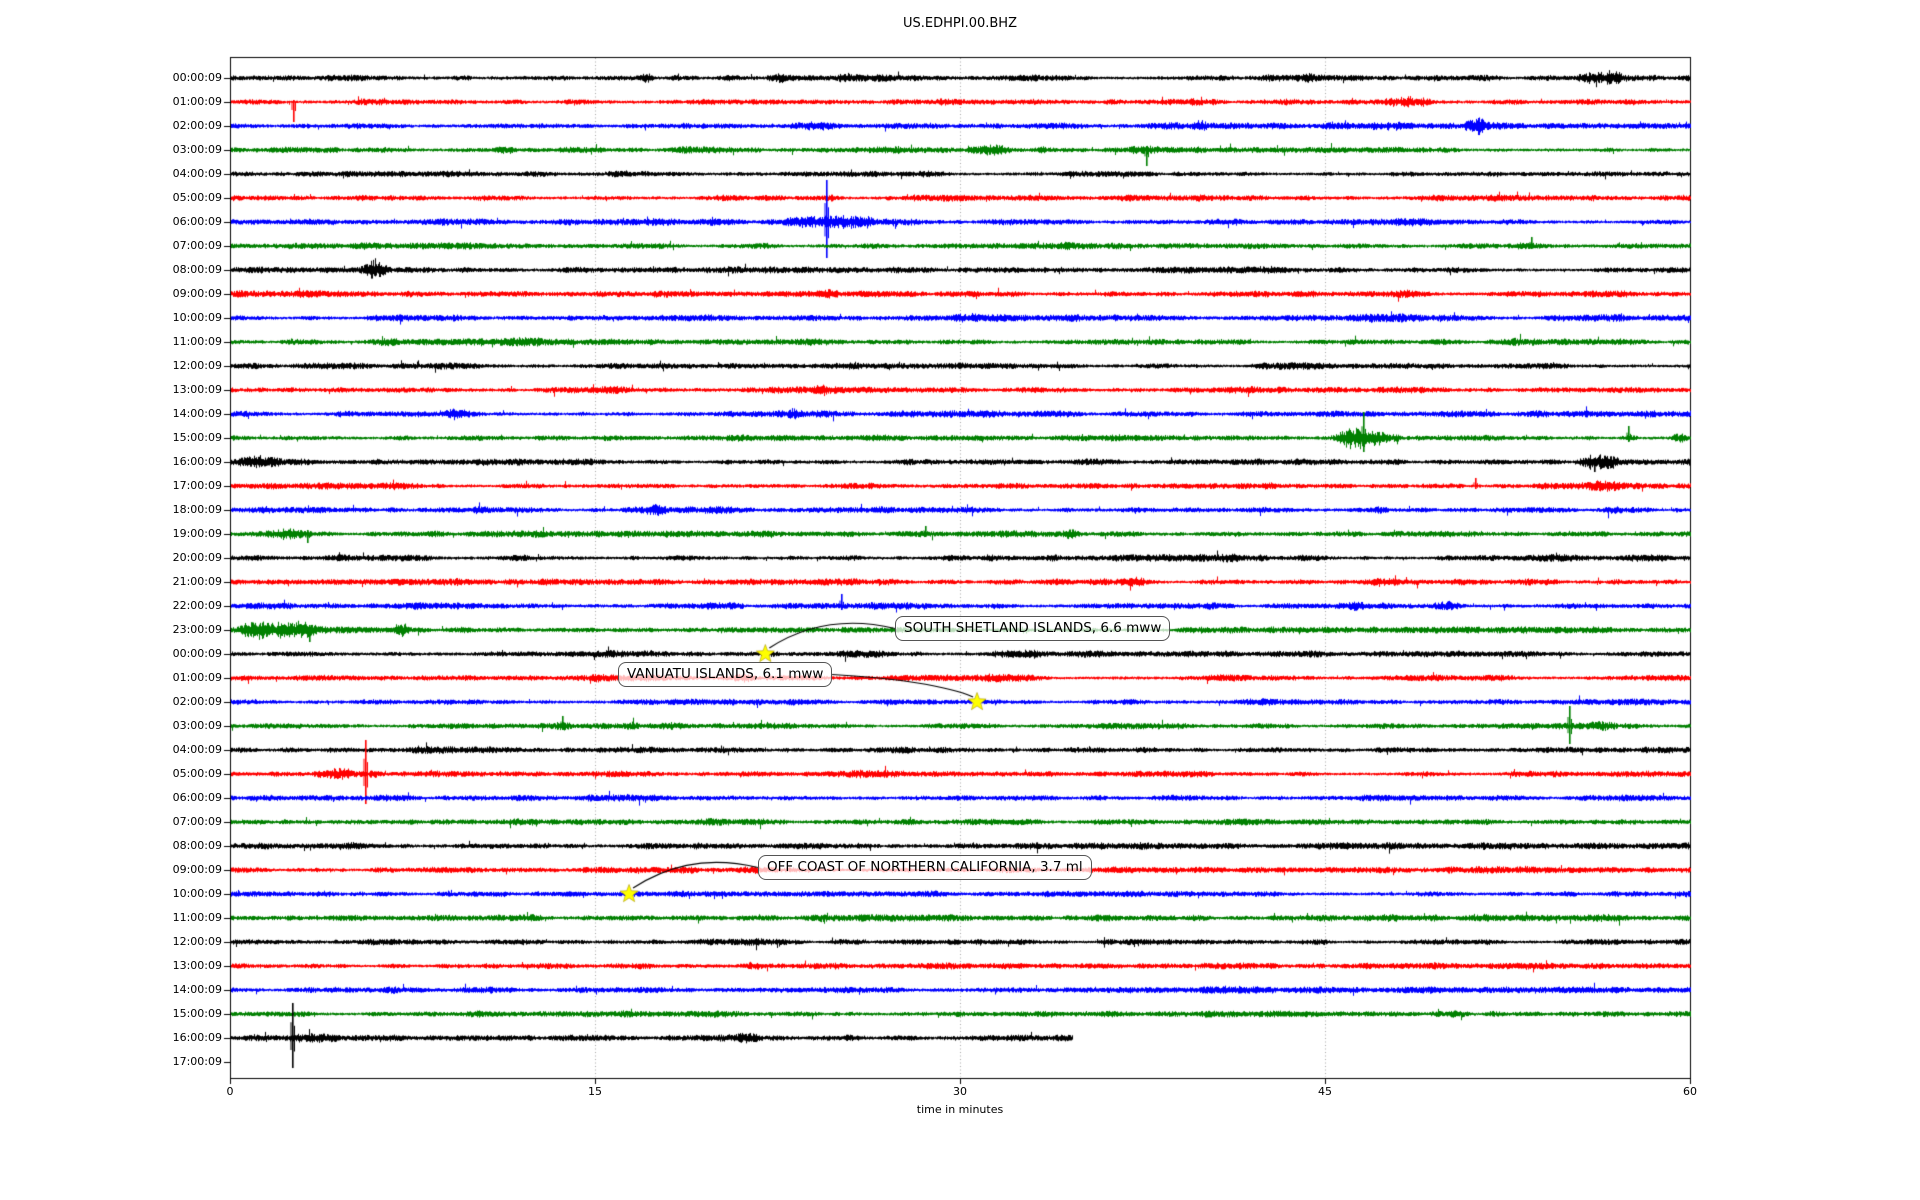 The width and height of the screenshot is (1920, 1200). I want to click on event-annotation-south-shetland-islands: SOUTH SHETLAND ISLANDS, 6.6 mww, so click(1033, 629).